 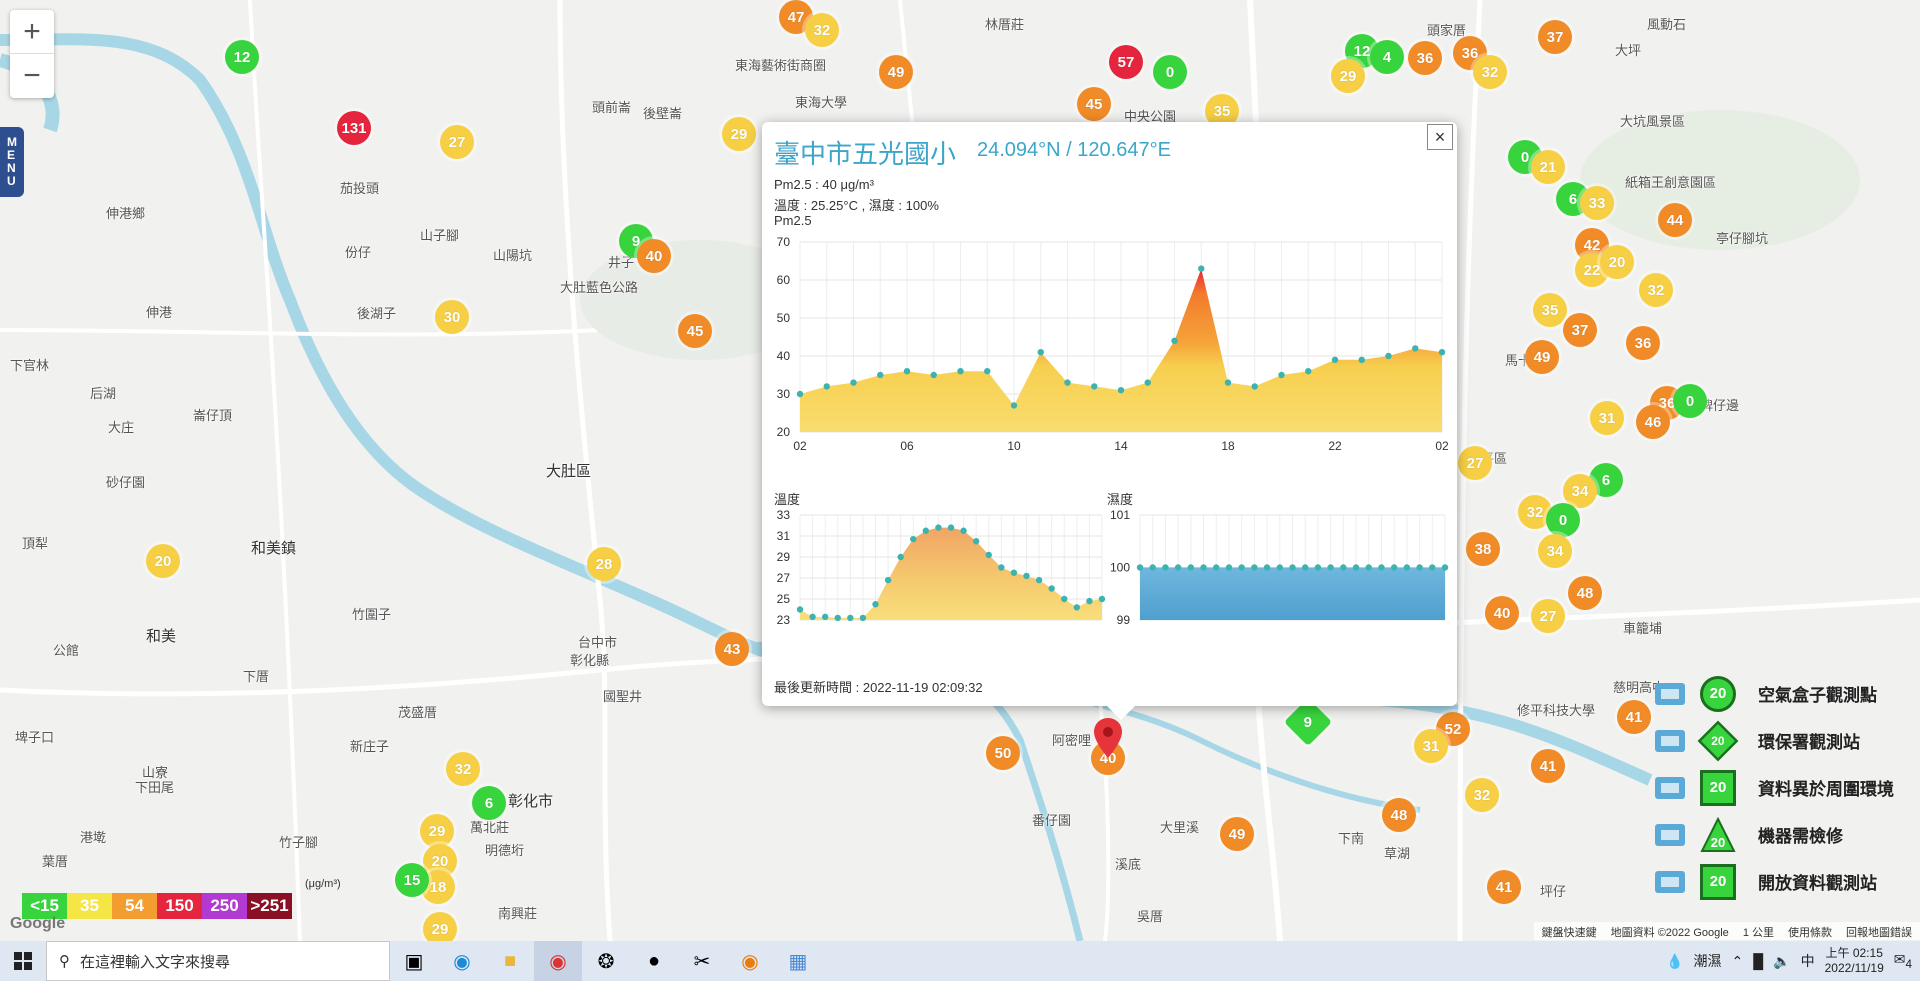 I want to click on station-marker: 57, so click(x=1126, y=62).